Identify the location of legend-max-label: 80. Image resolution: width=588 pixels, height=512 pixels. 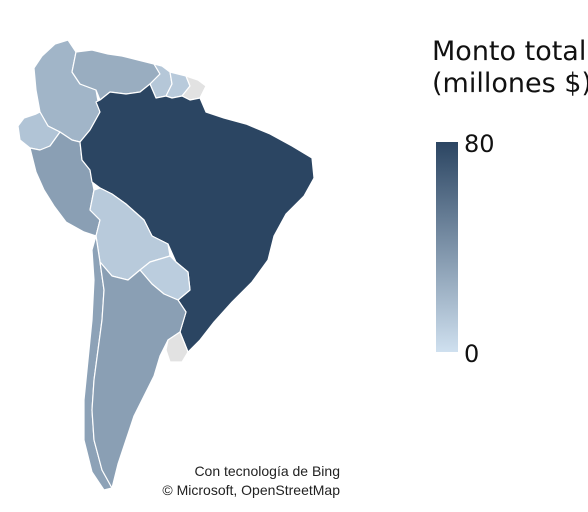
(479, 144).